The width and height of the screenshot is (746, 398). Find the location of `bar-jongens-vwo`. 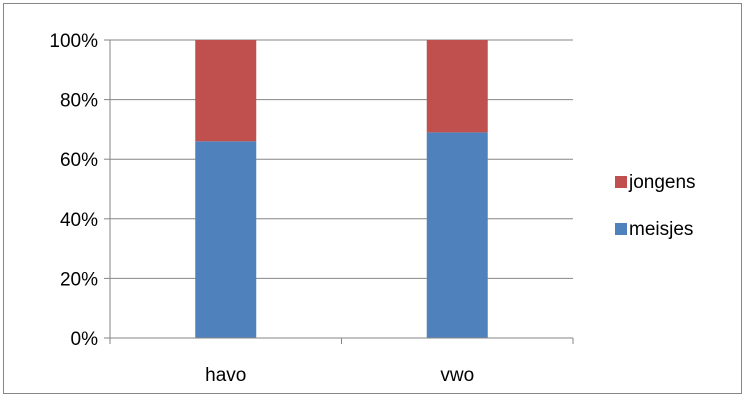

bar-jongens-vwo is located at coordinates (457, 86).